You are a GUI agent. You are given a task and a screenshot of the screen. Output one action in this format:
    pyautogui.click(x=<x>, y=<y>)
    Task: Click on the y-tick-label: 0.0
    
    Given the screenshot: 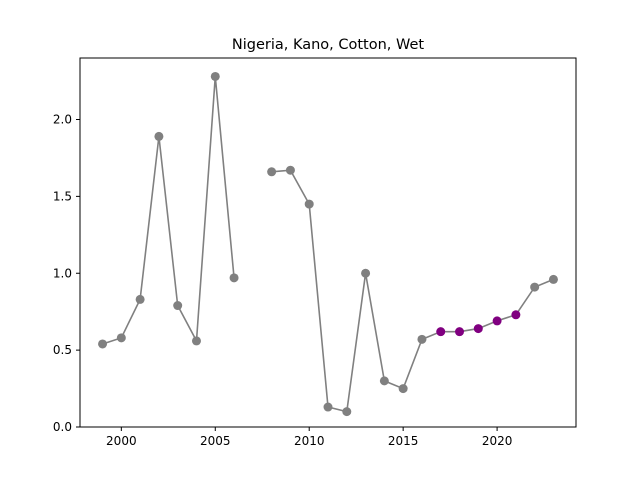 What is the action you would take?
    pyautogui.click(x=62, y=427)
    